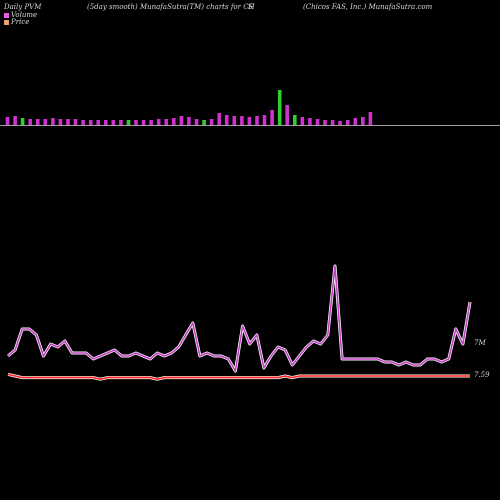  I want to click on volume-end-label: 7M, so click(480, 343).